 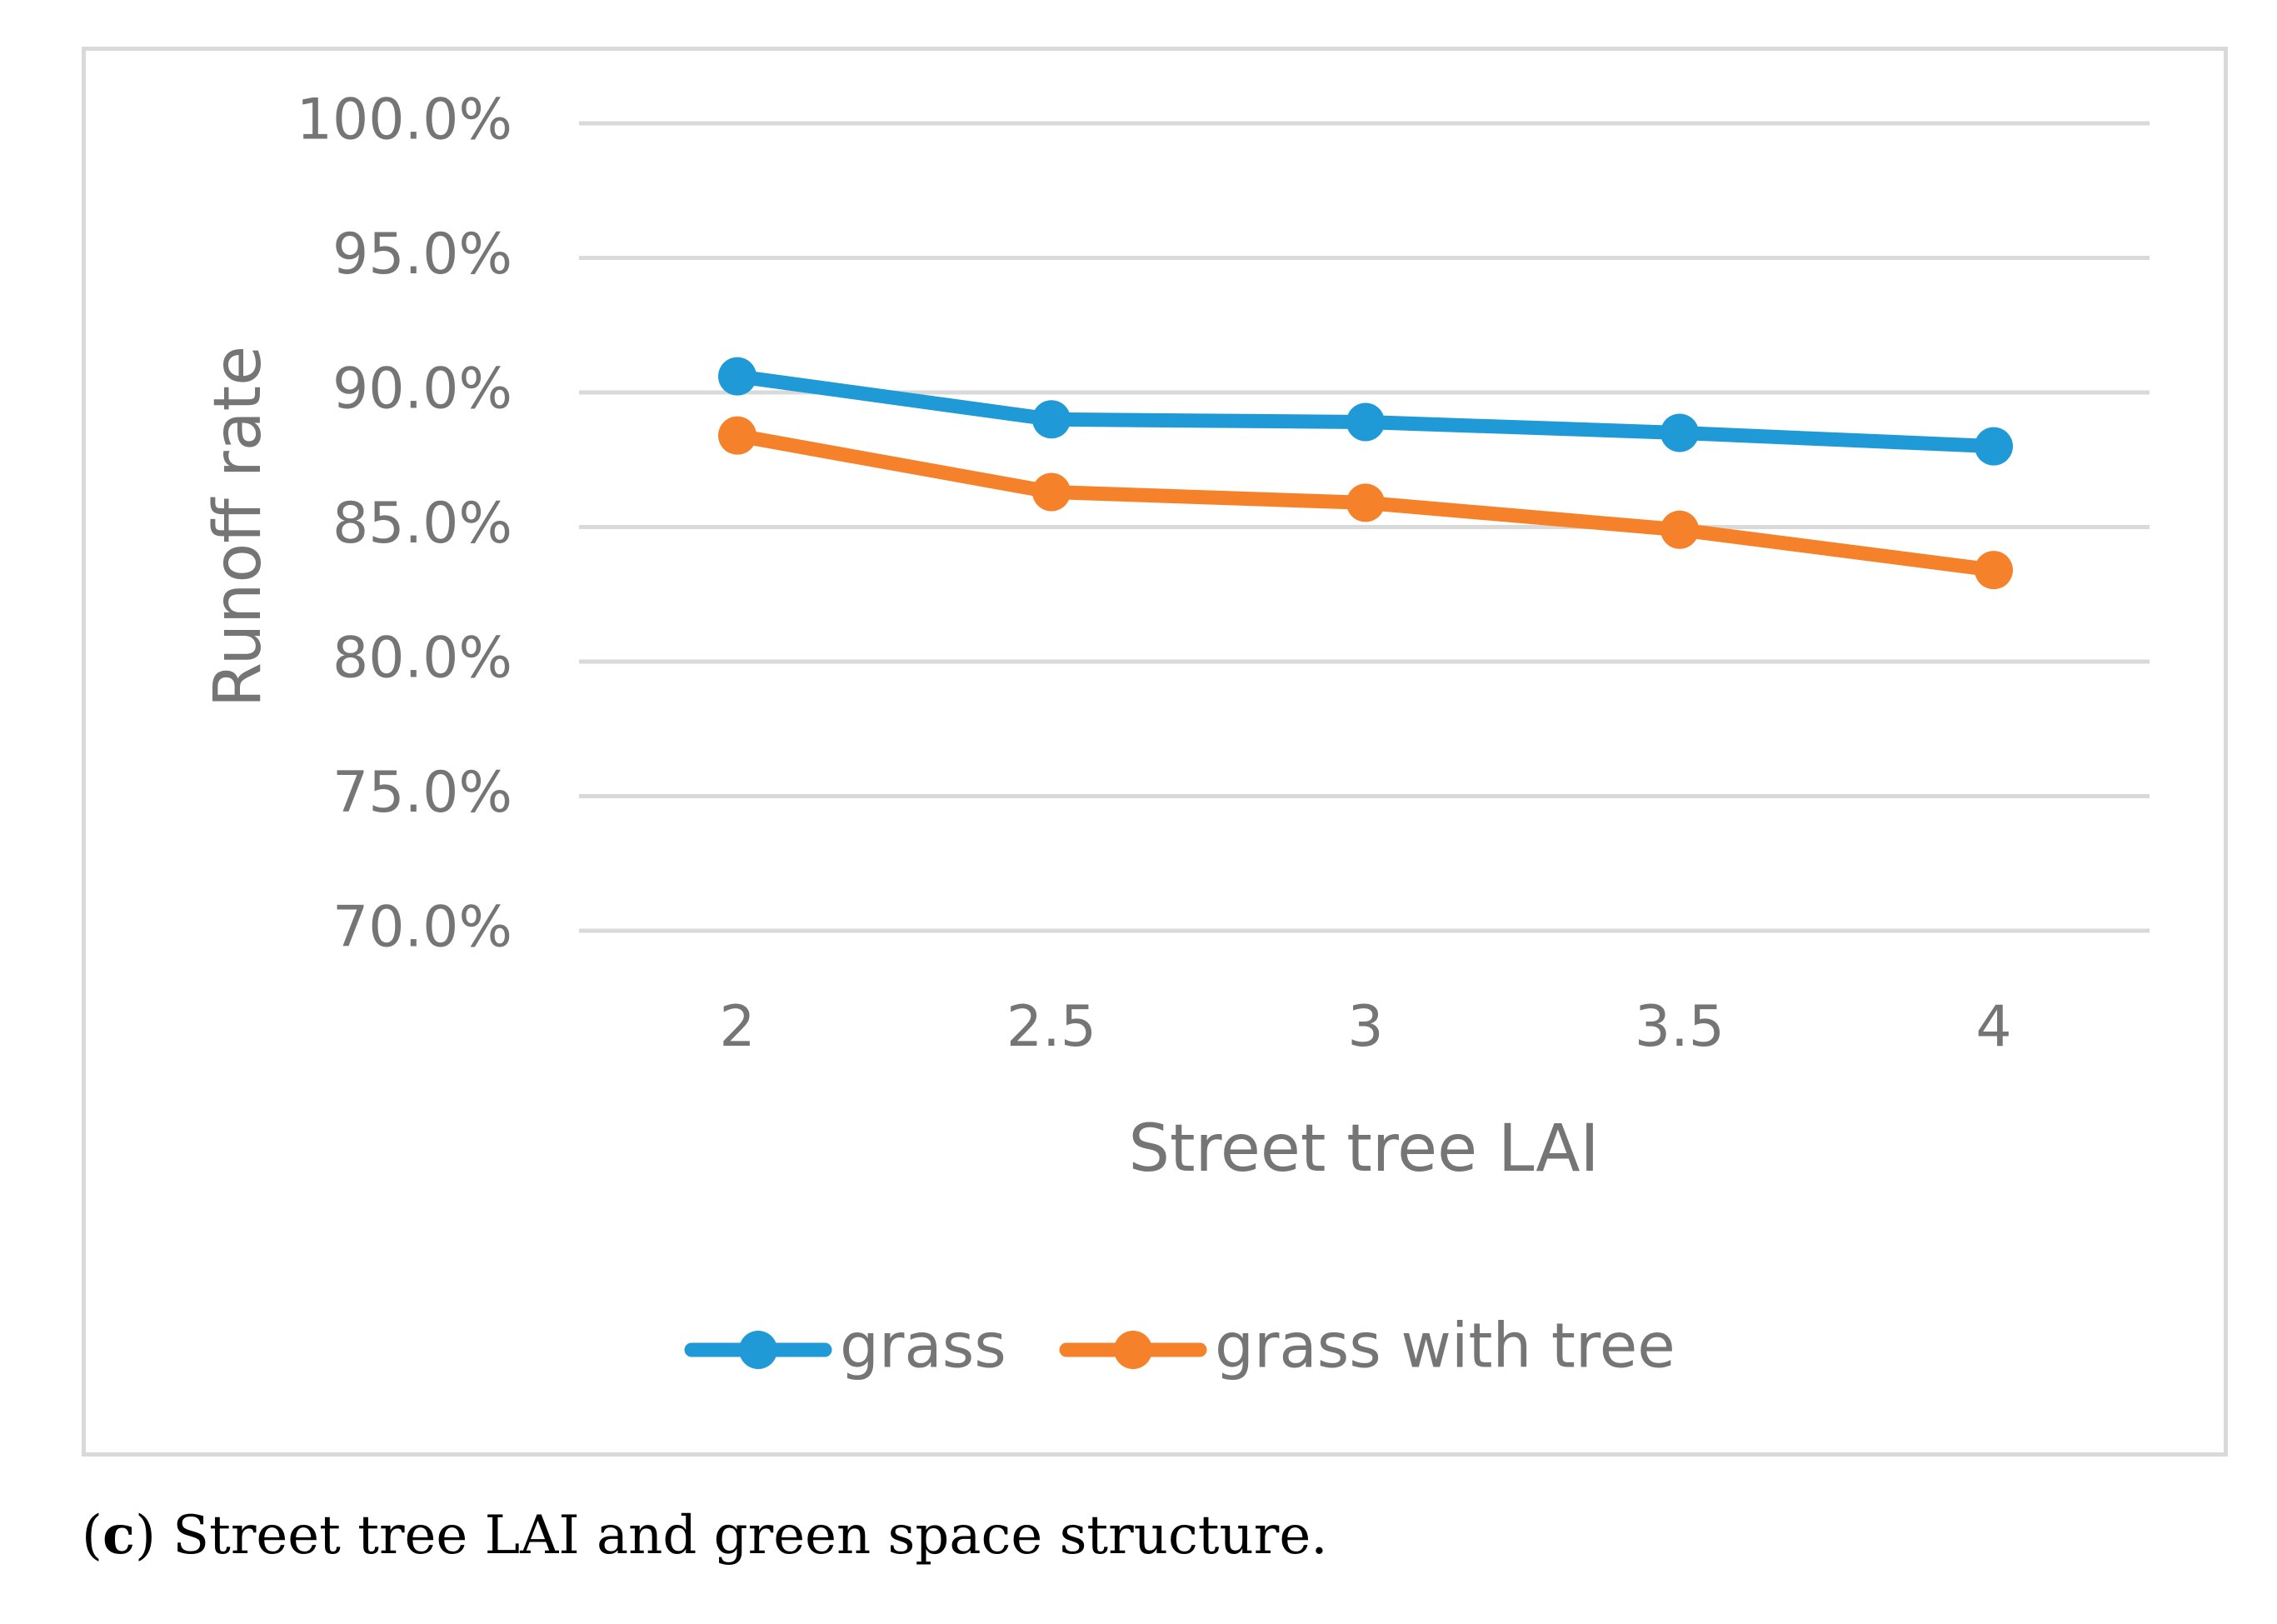 What do you see at coordinates (1445, 1346) in the screenshot?
I see `legend-label: grass with tree` at bounding box center [1445, 1346].